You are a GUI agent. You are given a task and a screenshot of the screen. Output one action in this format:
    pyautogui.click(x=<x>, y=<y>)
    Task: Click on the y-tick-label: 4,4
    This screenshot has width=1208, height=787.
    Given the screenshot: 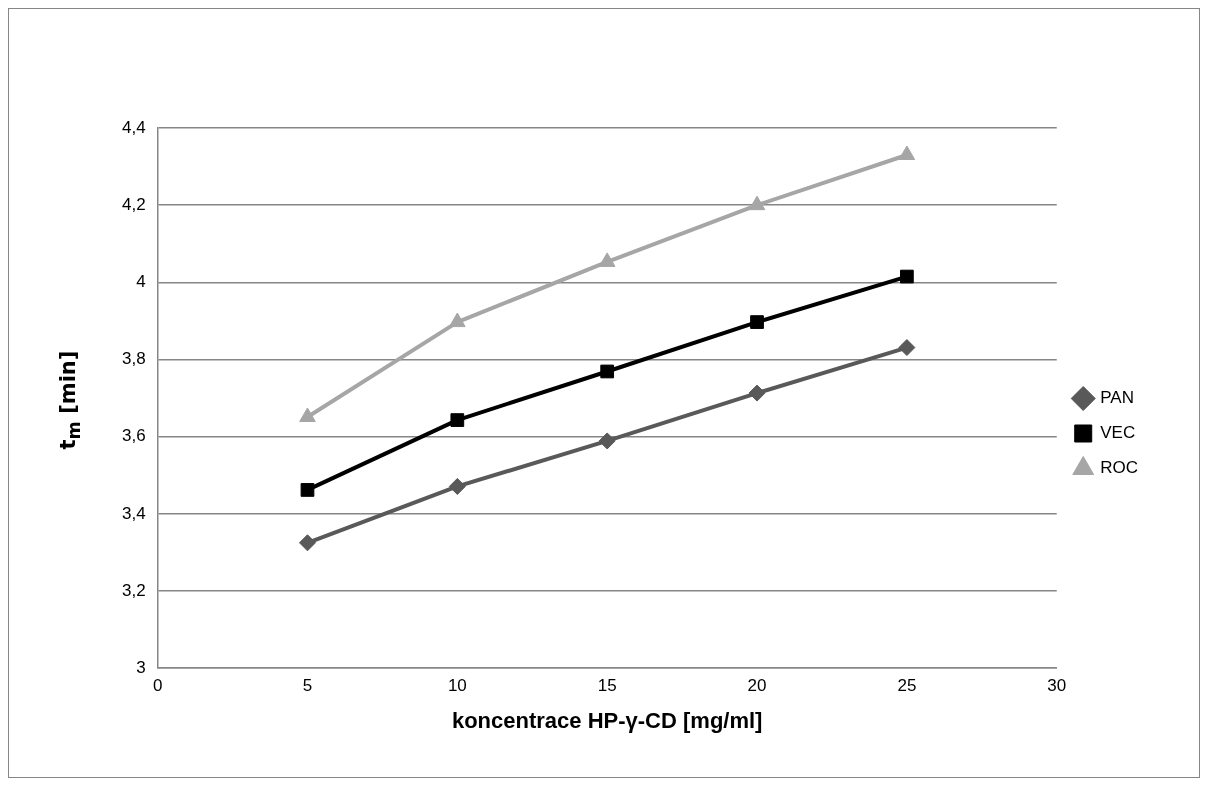 What is the action you would take?
    pyautogui.click(x=133, y=127)
    